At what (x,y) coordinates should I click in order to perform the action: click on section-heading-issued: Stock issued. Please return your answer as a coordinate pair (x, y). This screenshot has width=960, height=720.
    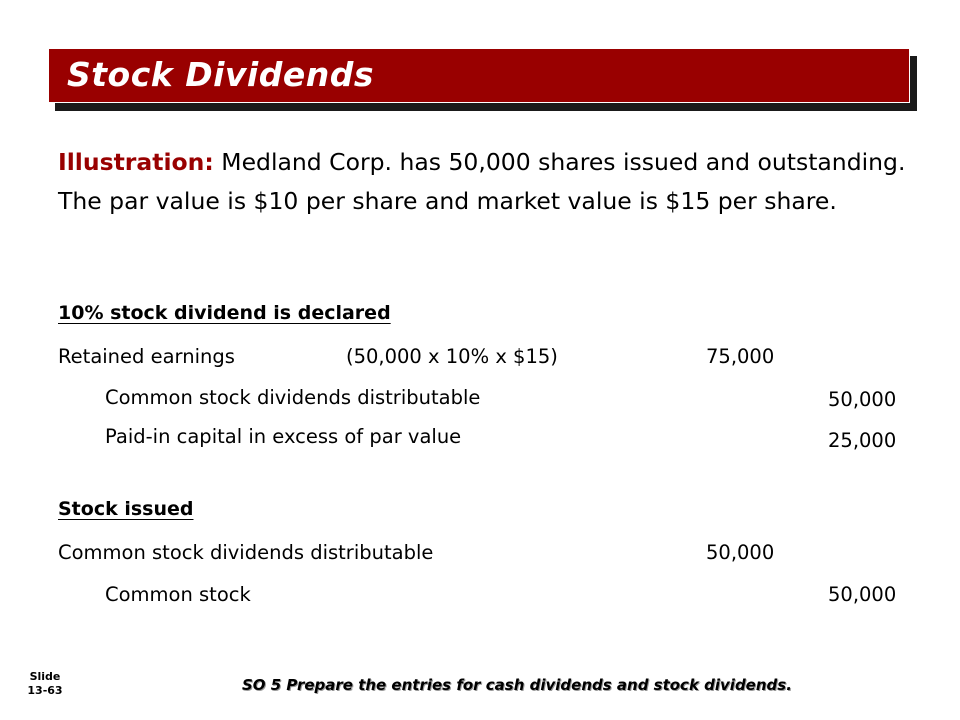
    Looking at the image, I should click on (126, 509).